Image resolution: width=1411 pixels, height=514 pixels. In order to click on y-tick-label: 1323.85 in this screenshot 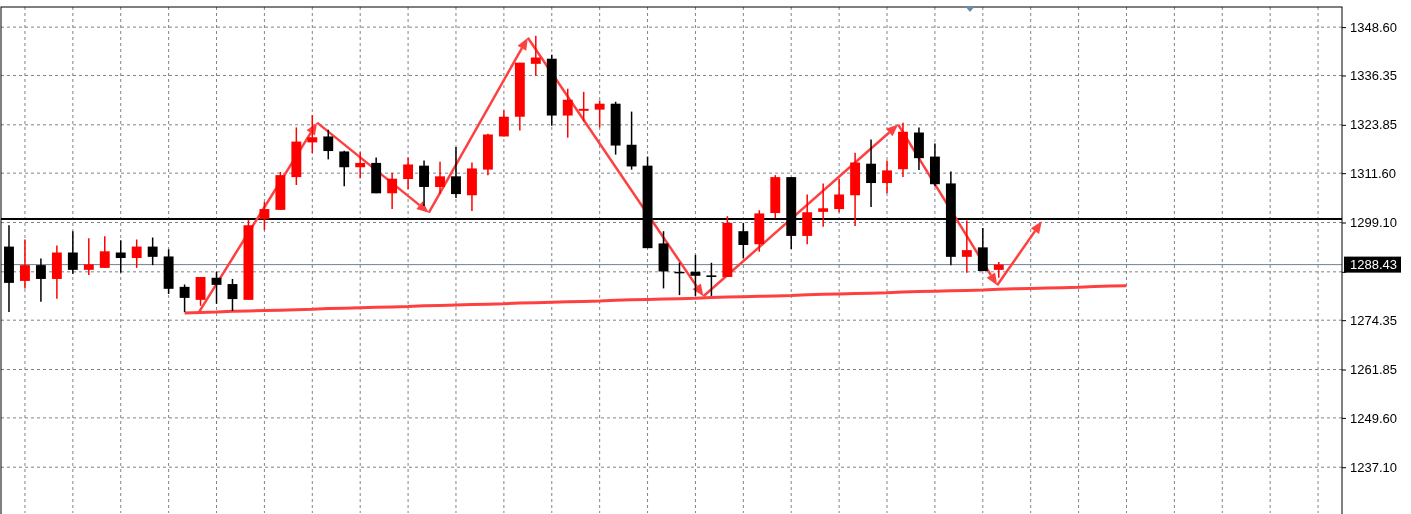, I will do `click(1373, 125)`.